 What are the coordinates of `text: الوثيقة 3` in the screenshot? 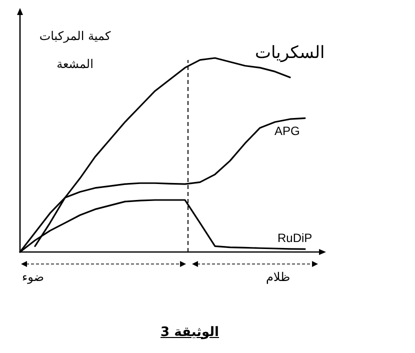 It's located at (189, 332).